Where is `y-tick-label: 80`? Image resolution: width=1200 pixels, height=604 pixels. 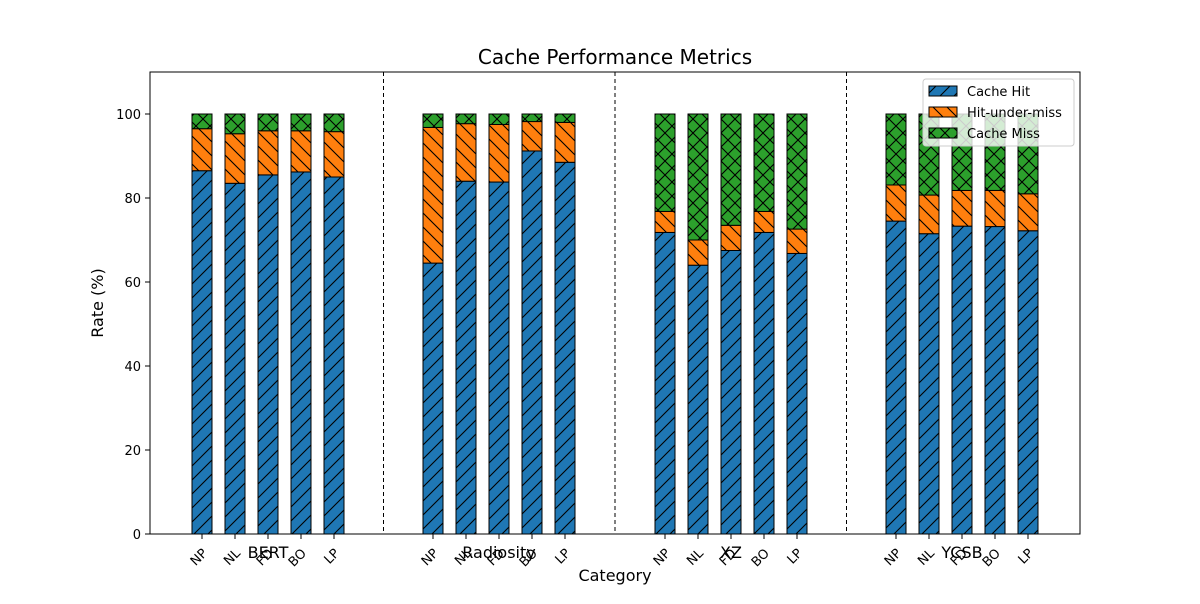
y-tick-label: 80 is located at coordinates (132, 199).